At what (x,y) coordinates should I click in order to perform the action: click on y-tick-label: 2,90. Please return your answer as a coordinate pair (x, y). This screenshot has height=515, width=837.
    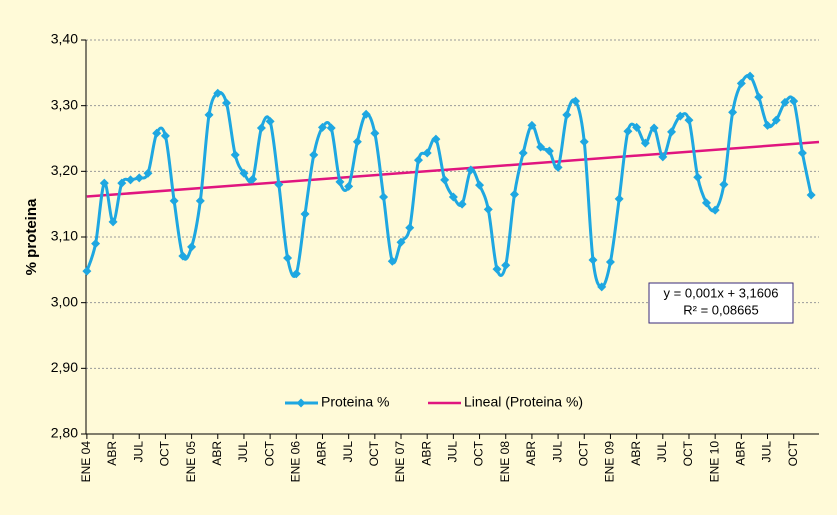
    Looking at the image, I should click on (64, 367).